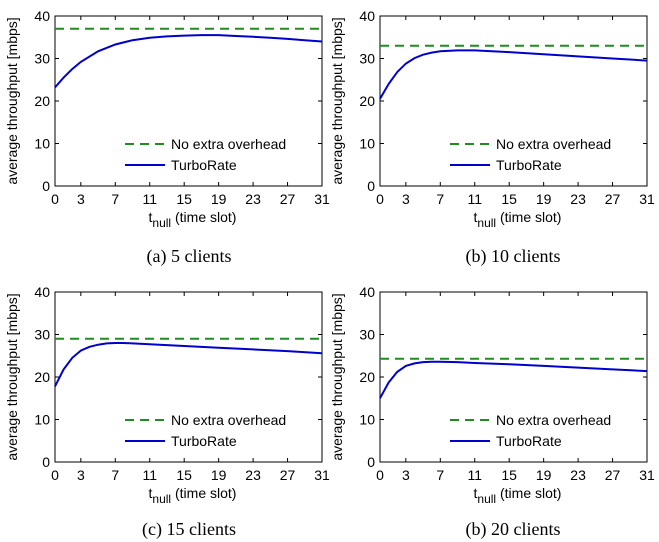 The width and height of the screenshot is (659, 542). What do you see at coordinates (513, 256) in the screenshot?
I see `subplot-caption: (b) 10 clients` at bounding box center [513, 256].